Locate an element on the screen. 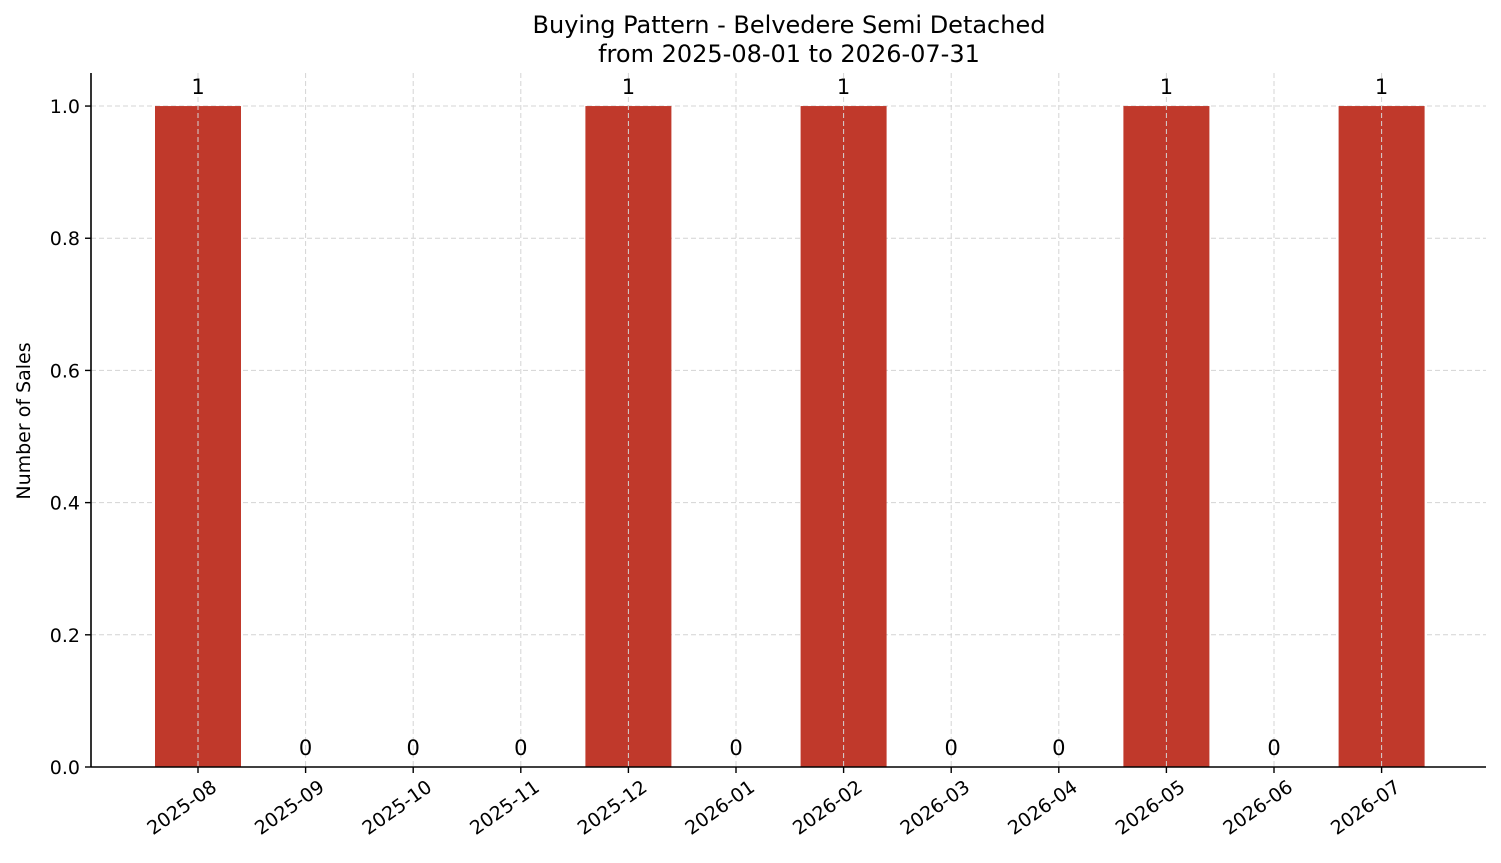 The height and width of the screenshot is (863, 1501). x-tick-label: 2026-01 is located at coordinates (720, 808).